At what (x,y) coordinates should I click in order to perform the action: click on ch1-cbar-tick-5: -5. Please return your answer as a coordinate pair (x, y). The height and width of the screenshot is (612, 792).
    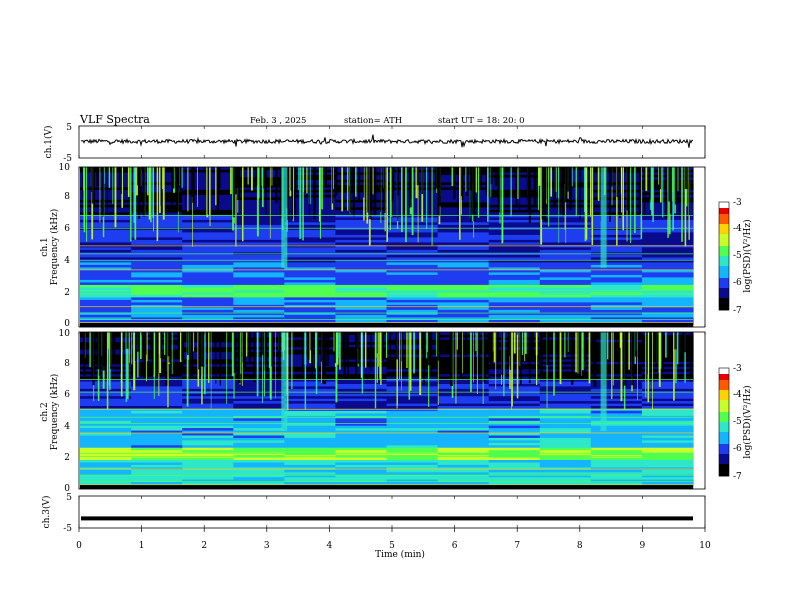
    Looking at the image, I should click on (737, 256).